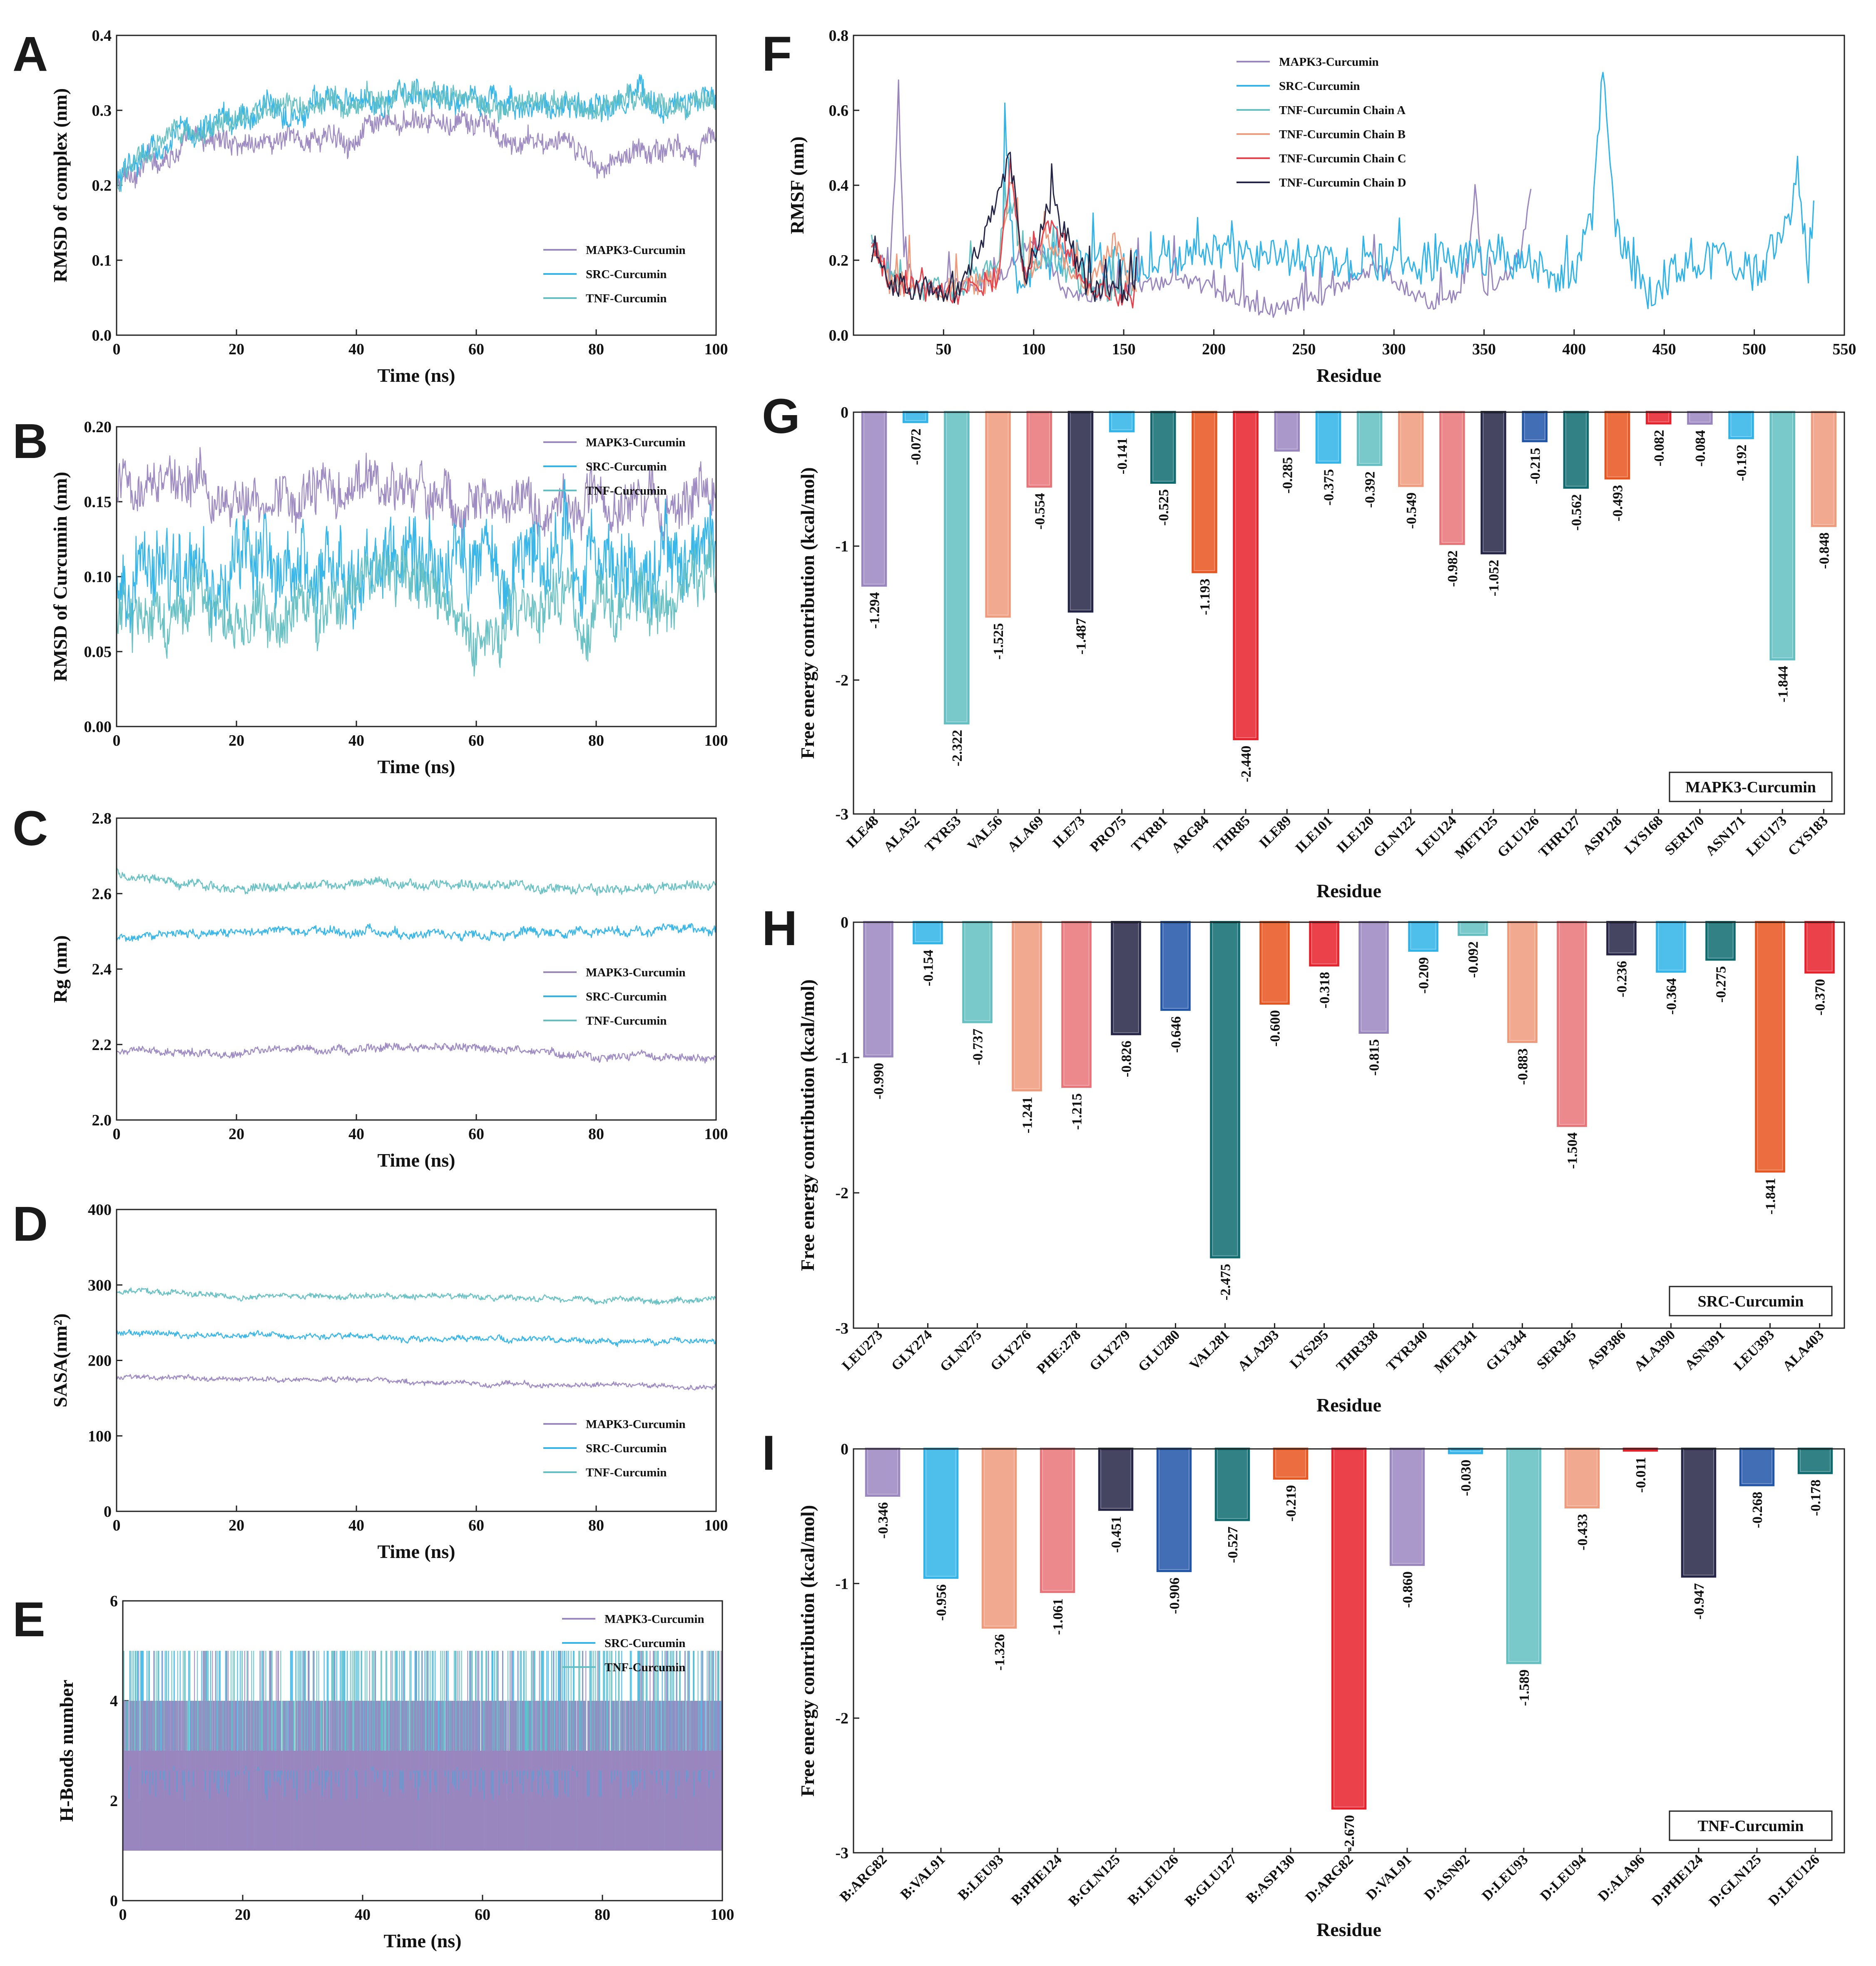 This screenshot has height=1966, width=1876. I want to click on category-label: ALA293, so click(1258, 1350).